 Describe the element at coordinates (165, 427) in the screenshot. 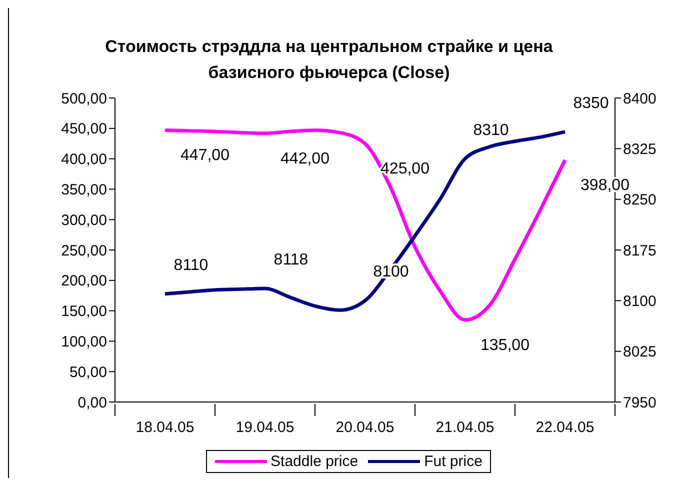

I see `x-tick-label: 18.04.05` at that location.